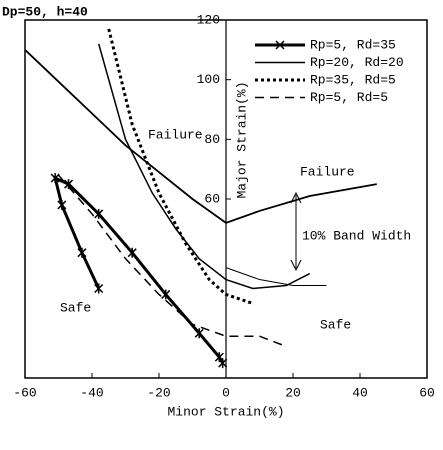 The image size is (443, 450). Describe the element at coordinates (24, 392) in the screenshot. I see `x-tick-label: -60` at that location.